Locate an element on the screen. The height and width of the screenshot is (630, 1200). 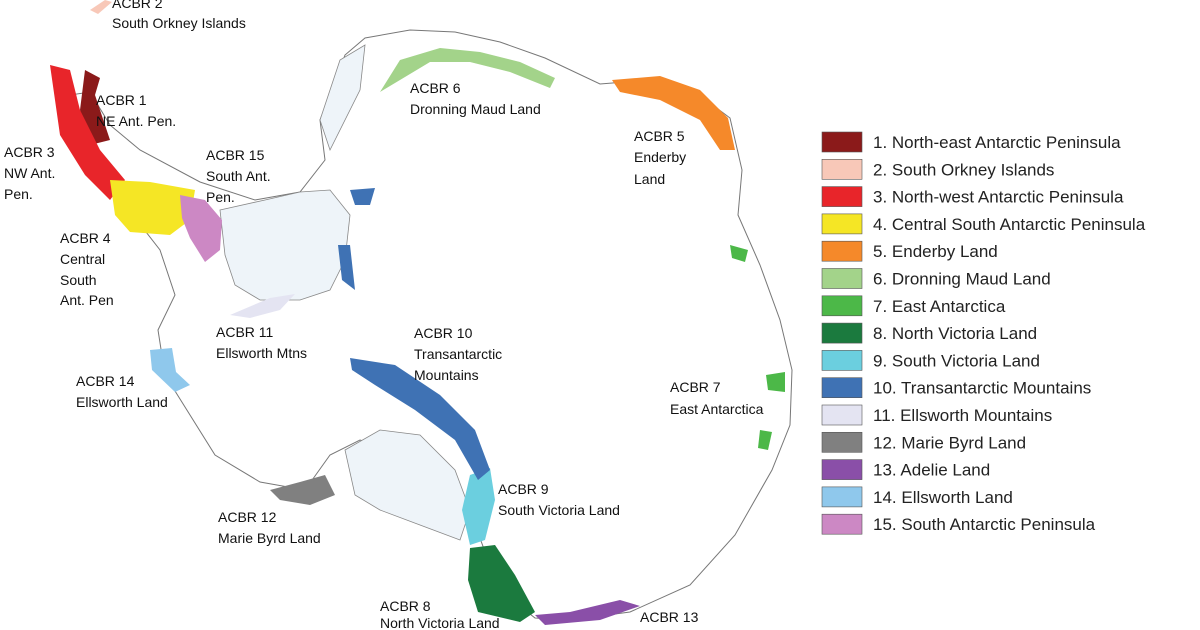
map-label: ACBR 4 is located at coordinates (85, 238).